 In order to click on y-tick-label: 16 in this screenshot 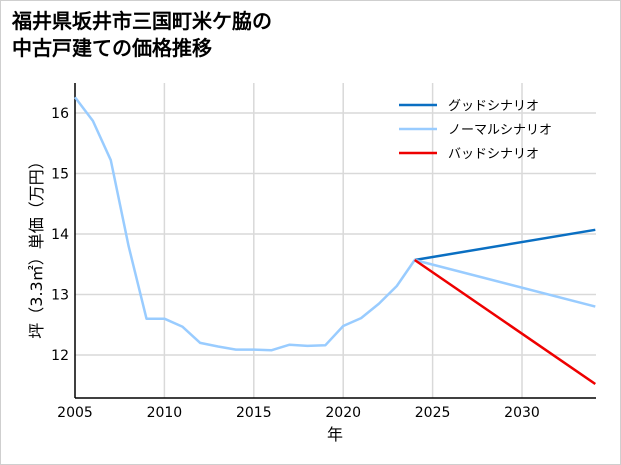, I will do `click(60, 114)`.